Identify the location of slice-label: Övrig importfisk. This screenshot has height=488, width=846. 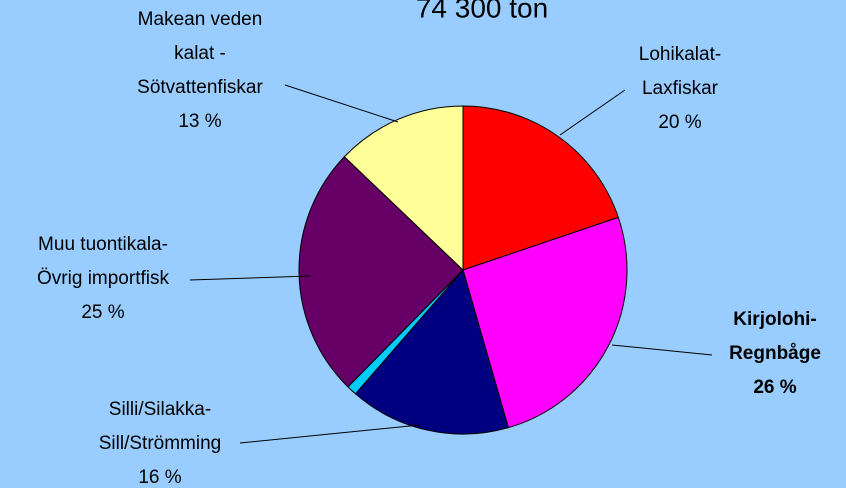
(103, 278).